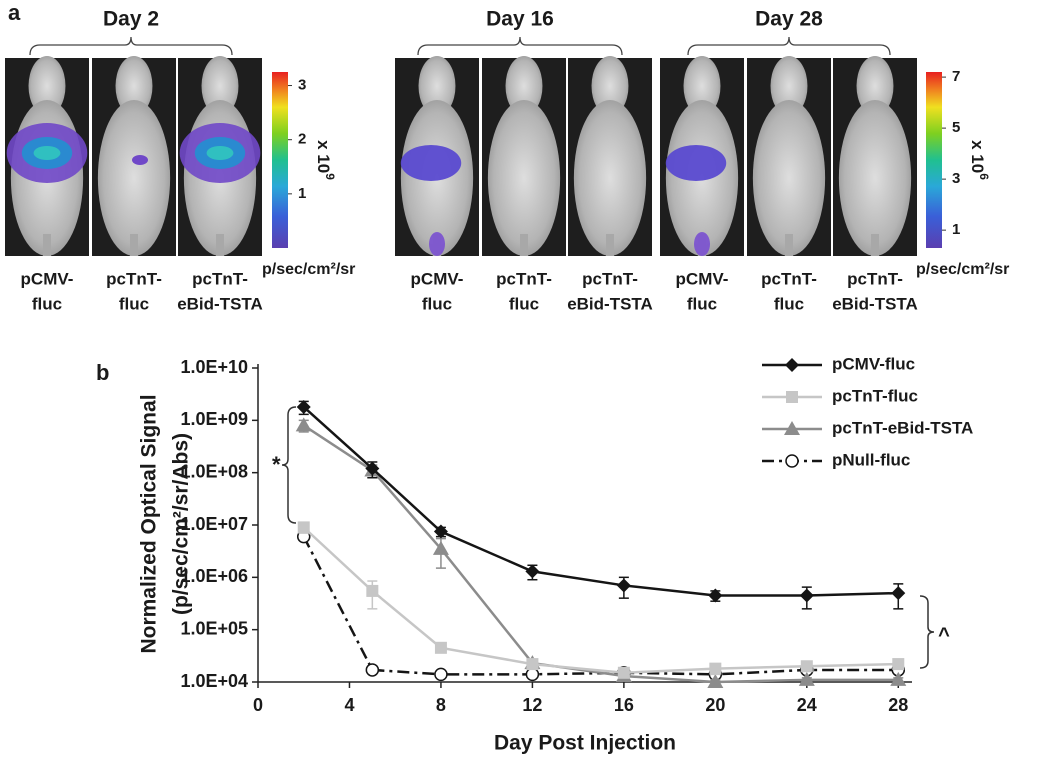 This screenshot has width=1050, height=761. What do you see at coordinates (214, 419) in the screenshot?
I see `y-tick-label: 1.0E+09` at bounding box center [214, 419].